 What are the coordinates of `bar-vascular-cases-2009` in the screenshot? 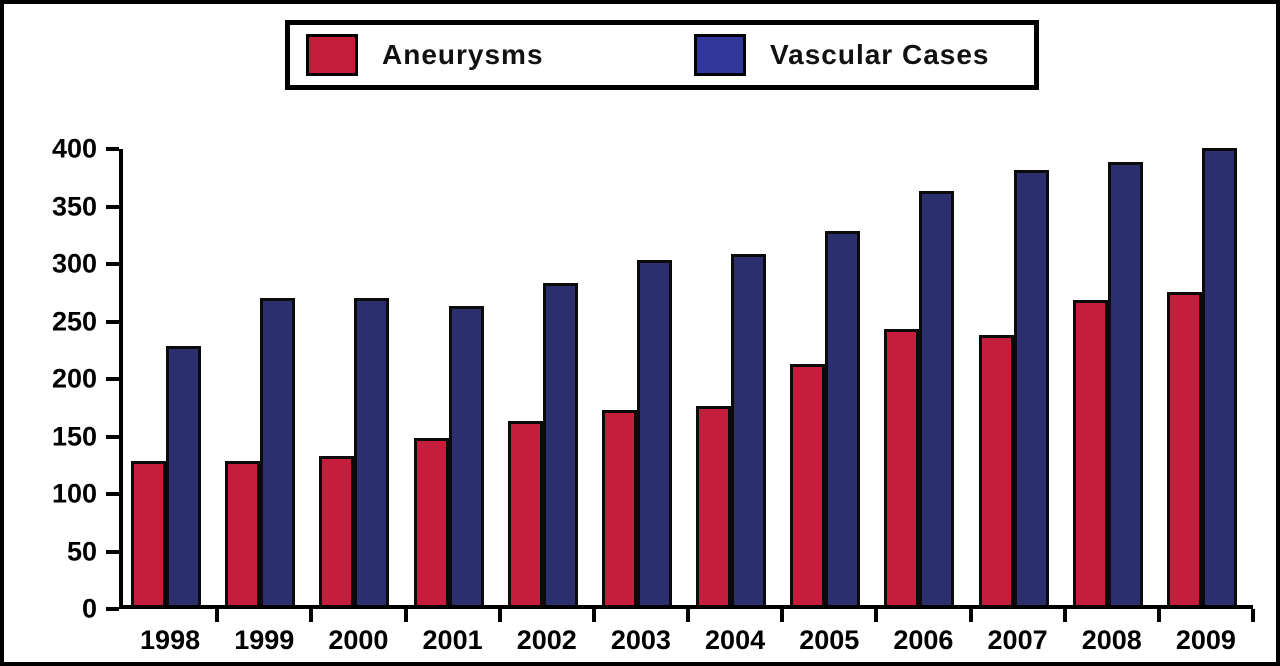 It's located at (1219, 376).